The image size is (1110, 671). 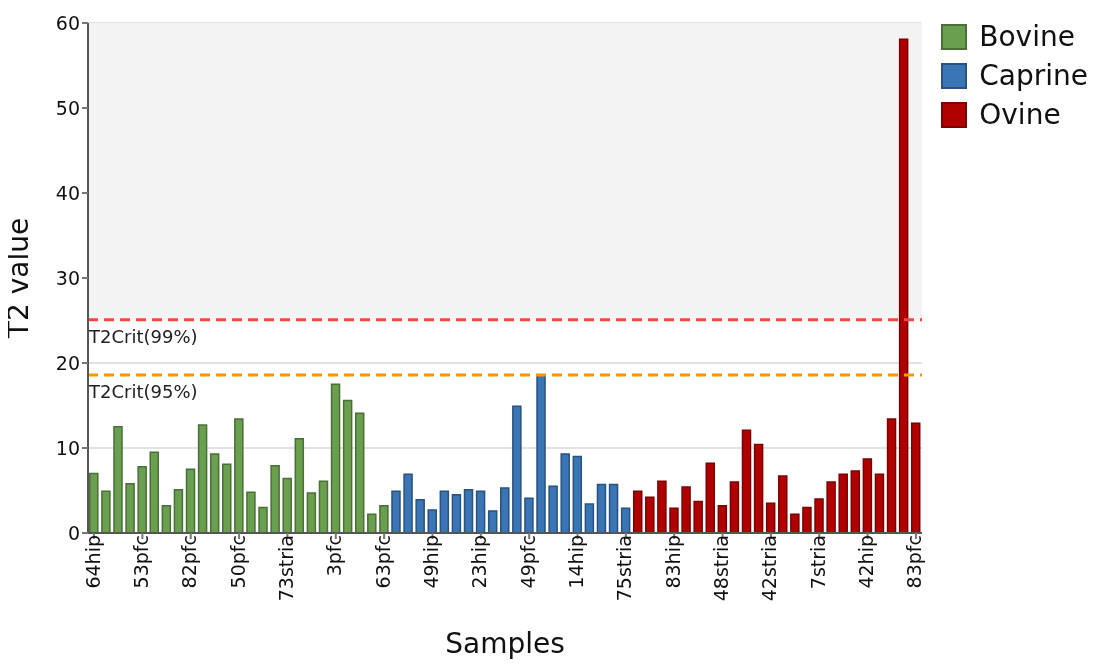 I want to click on y-tick-label: 20, so click(x=67, y=362).